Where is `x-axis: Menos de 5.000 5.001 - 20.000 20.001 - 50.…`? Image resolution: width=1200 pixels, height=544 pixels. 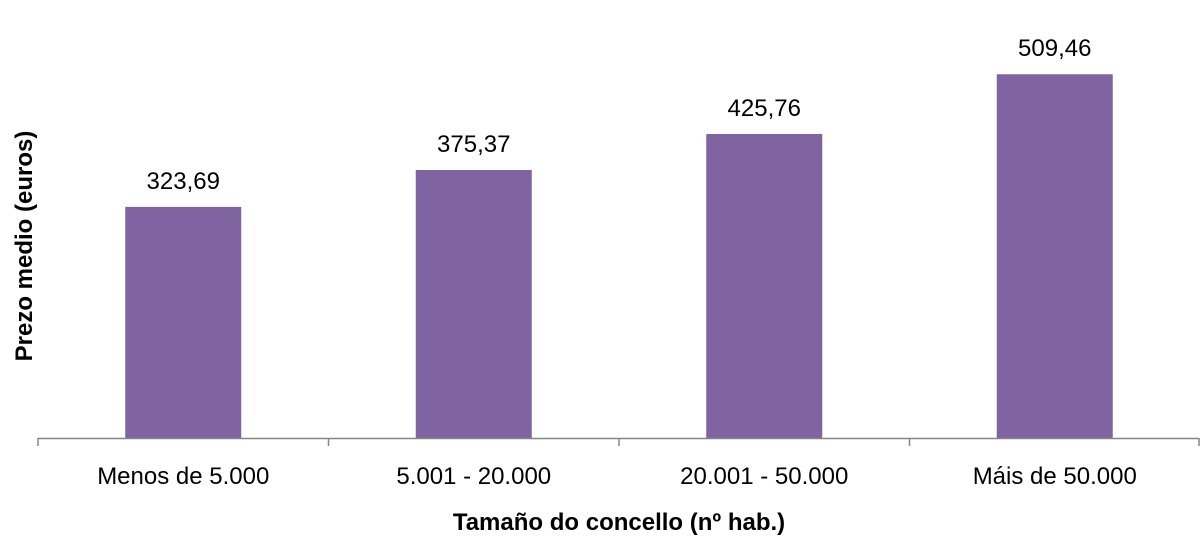
x-axis: Menos de 5.000 5.001 - 20.000 20.001 - 50.… is located at coordinates (618, 463).